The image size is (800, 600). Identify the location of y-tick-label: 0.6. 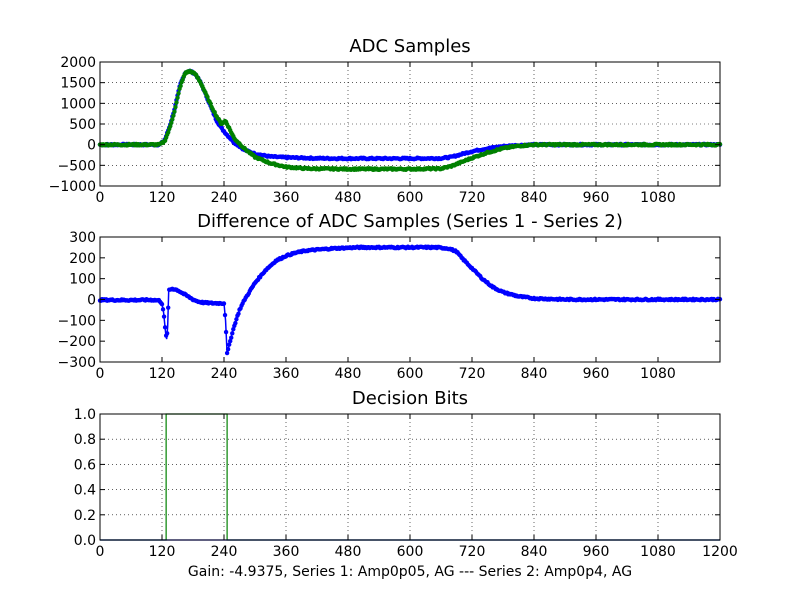
(85, 465).